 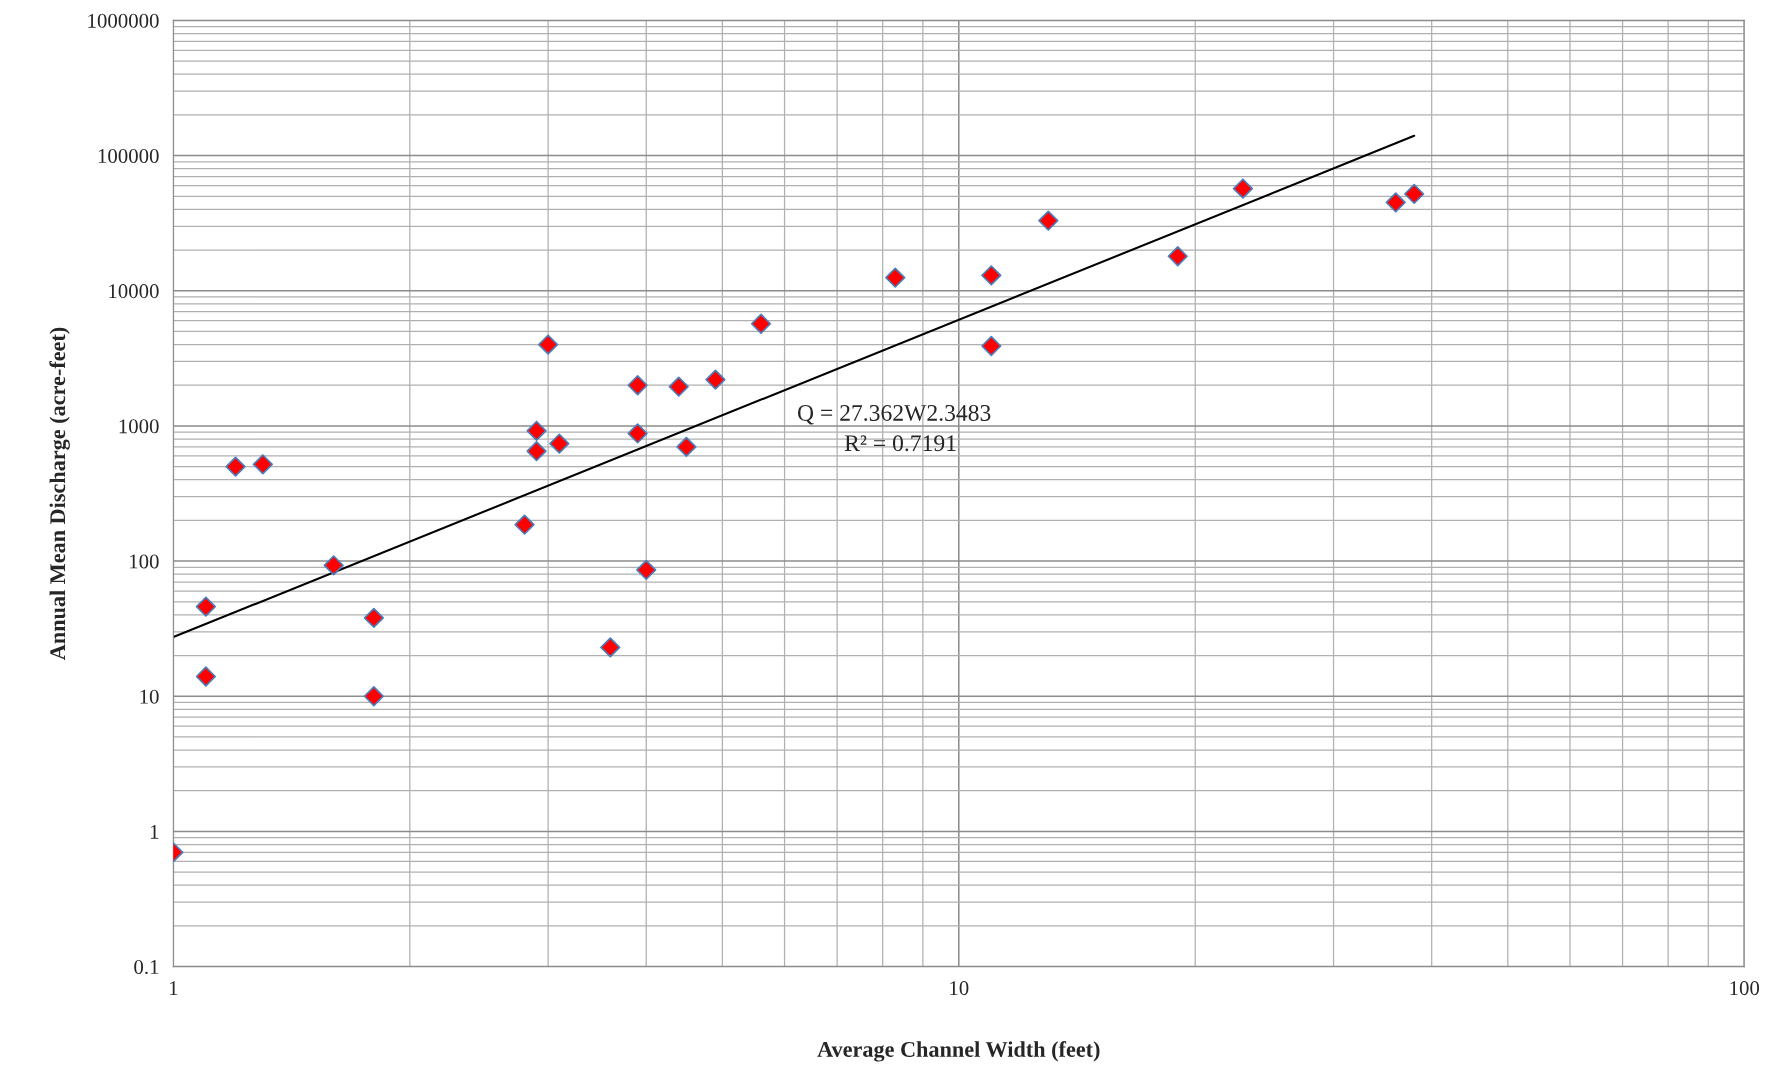 I want to click on y-tick-label: 1, so click(x=154, y=831).